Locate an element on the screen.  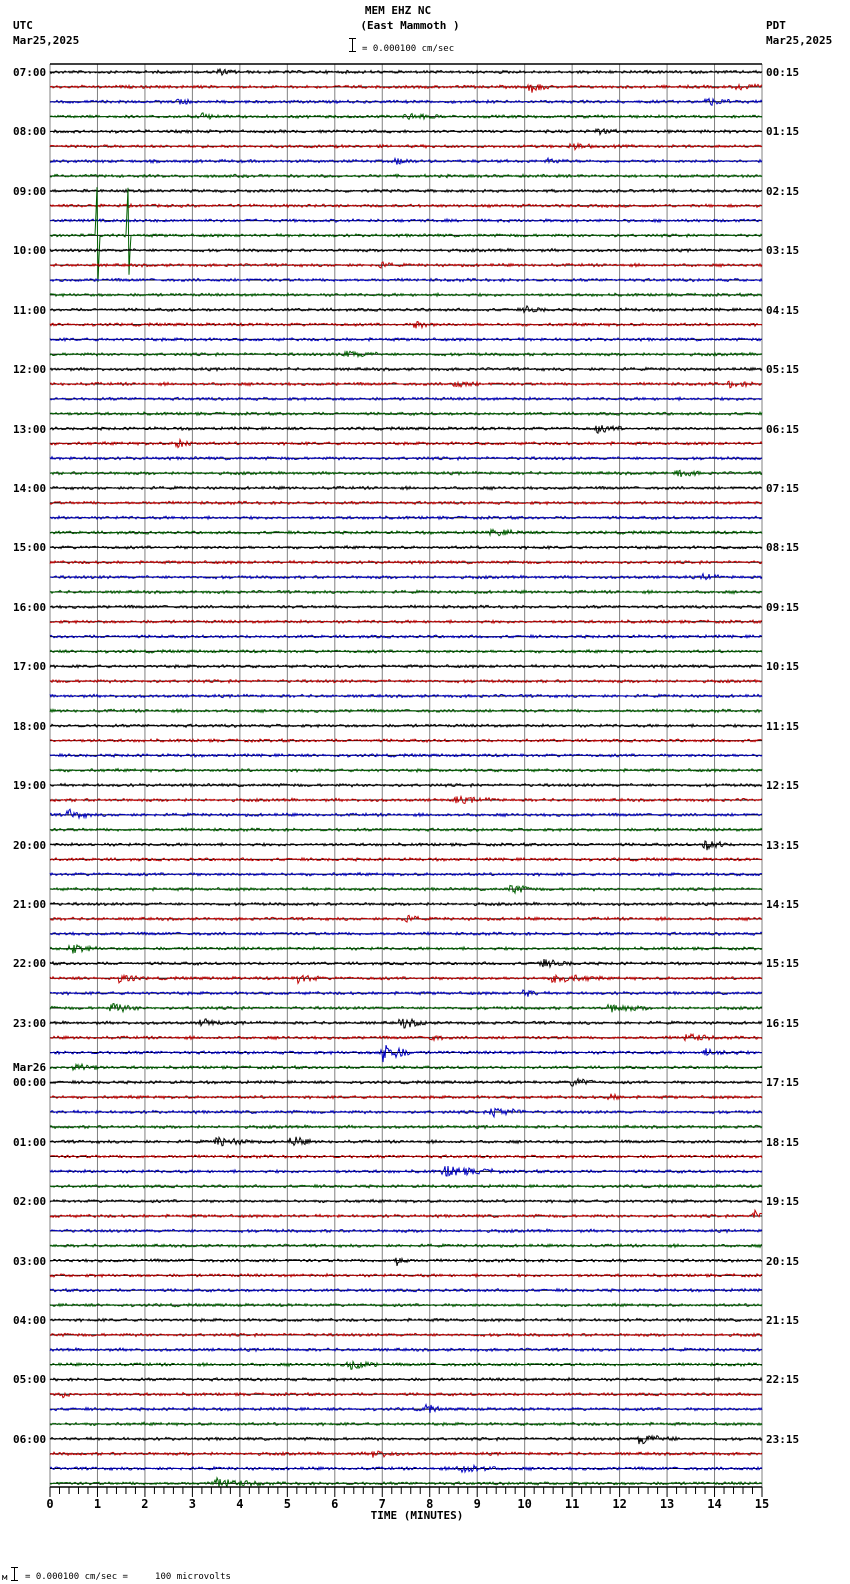
x-tick-label: 10 is located at coordinates (524, 1504).